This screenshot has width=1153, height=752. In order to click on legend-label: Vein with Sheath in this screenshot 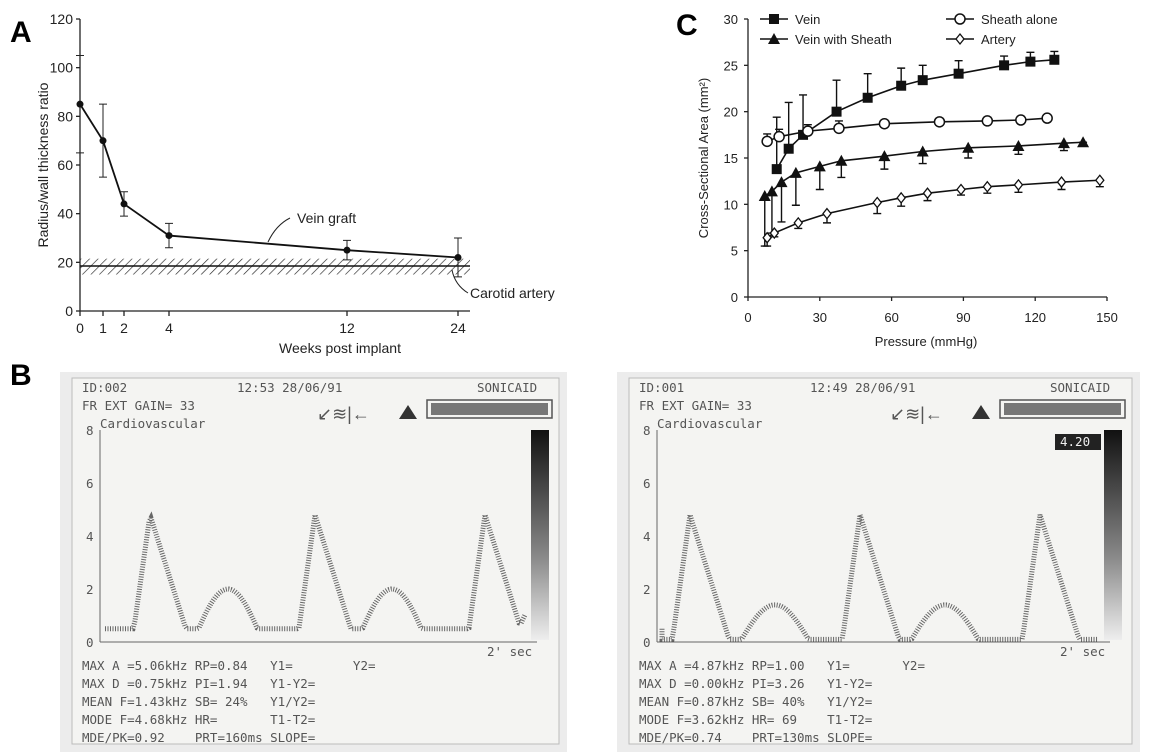, I will do `click(843, 39)`.